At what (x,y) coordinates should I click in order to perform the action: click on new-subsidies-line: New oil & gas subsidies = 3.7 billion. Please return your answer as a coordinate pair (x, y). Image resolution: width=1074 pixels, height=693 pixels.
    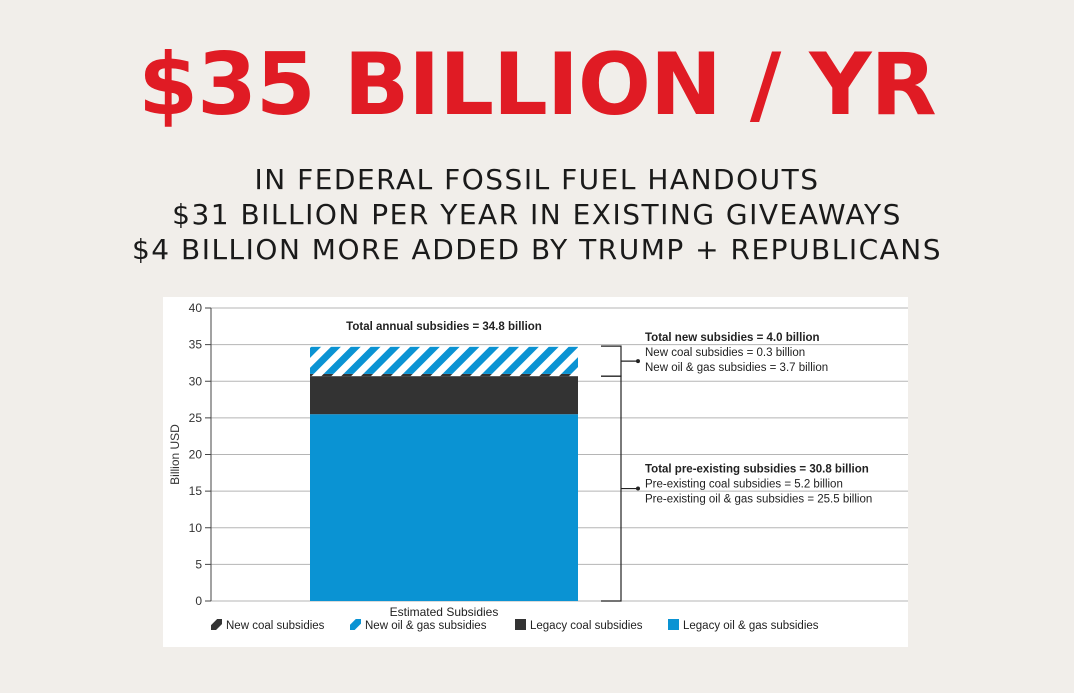
    Looking at the image, I should click on (736, 368).